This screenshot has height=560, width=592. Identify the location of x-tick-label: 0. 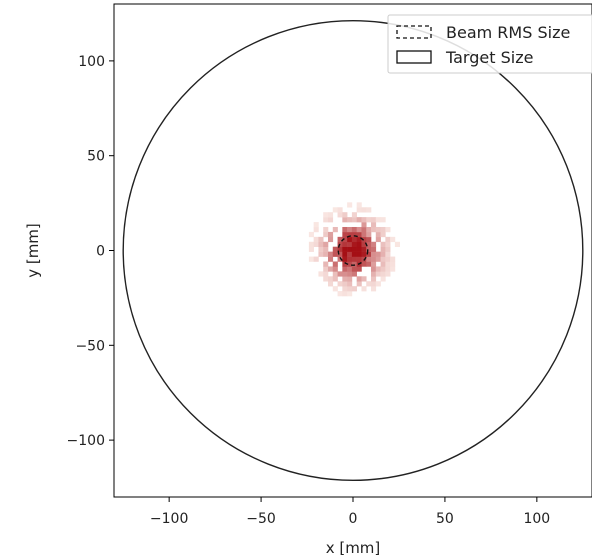
(353, 519).